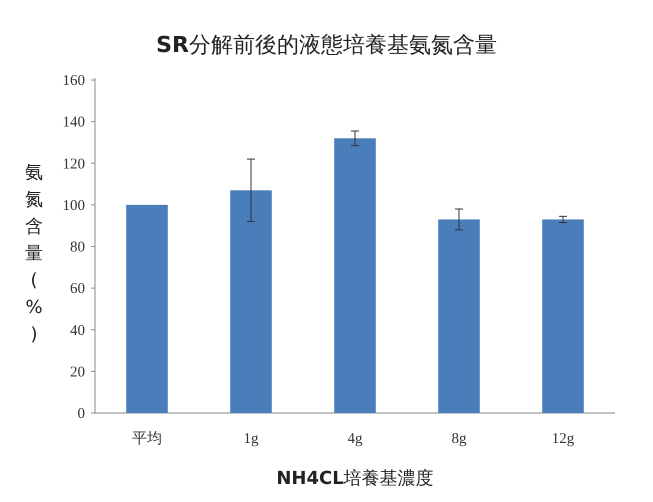 The image size is (653, 502). What do you see at coordinates (459, 439) in the screenshot?
I see `x-tick-label: 8g` at bounding box center [459, 439].